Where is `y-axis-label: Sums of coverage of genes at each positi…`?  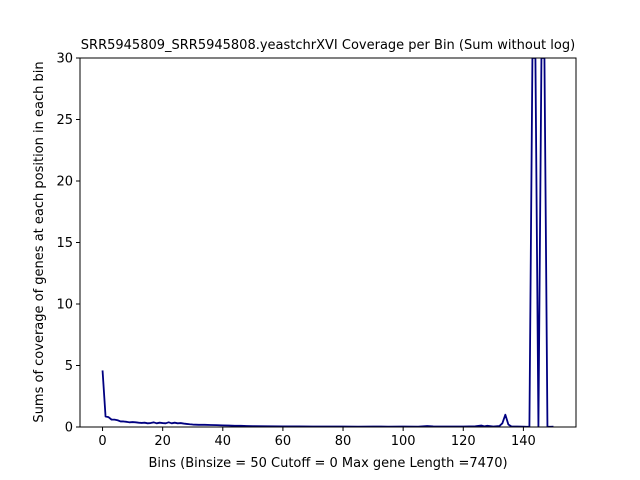 y-axis-label: Sums of coverage of genes at each positi… is located at coordinates (39, 241).